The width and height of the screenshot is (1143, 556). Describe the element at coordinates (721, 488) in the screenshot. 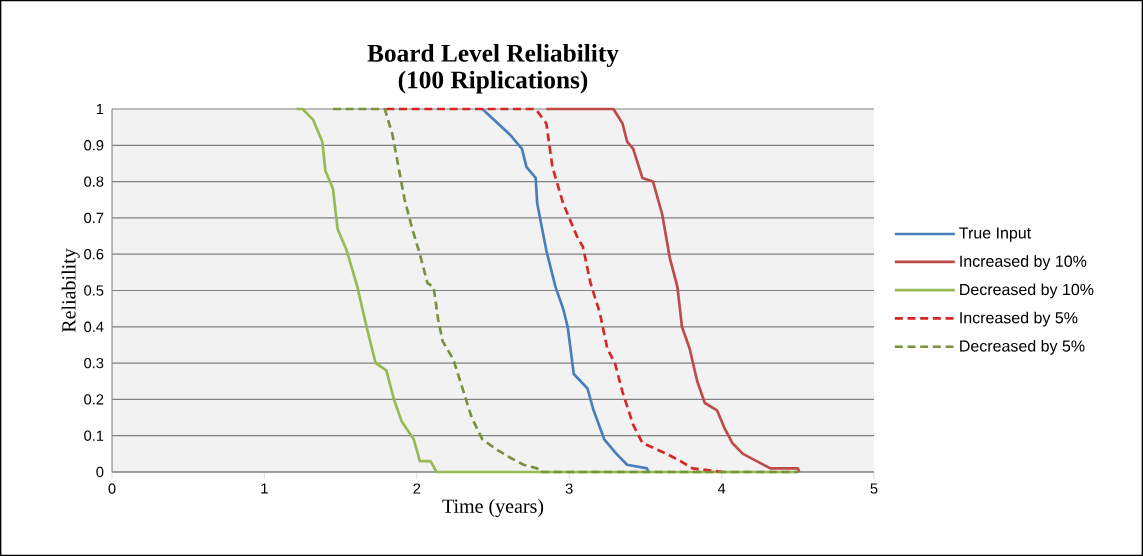

I see `x-tick-label: 4` at that location.